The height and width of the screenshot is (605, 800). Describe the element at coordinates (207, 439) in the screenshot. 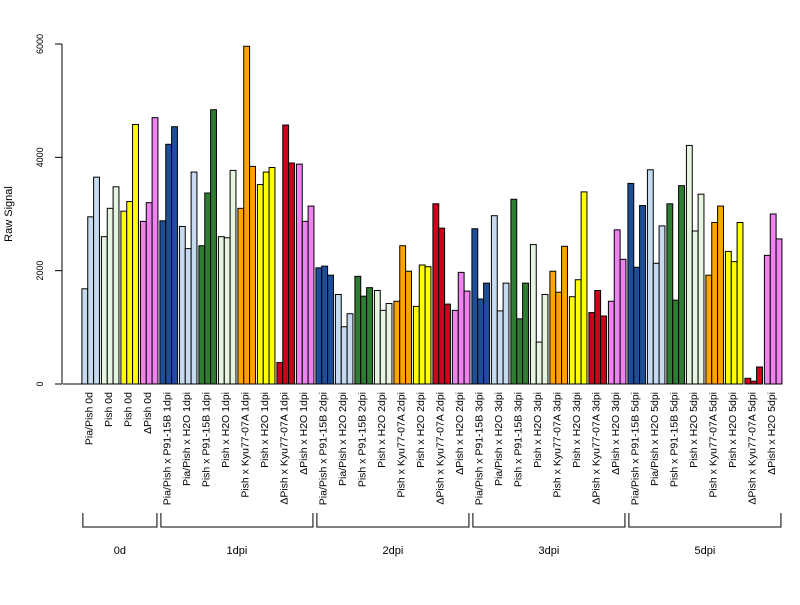

I see `x-tick-label: Pish x P91-15B 1dpi` at that location.